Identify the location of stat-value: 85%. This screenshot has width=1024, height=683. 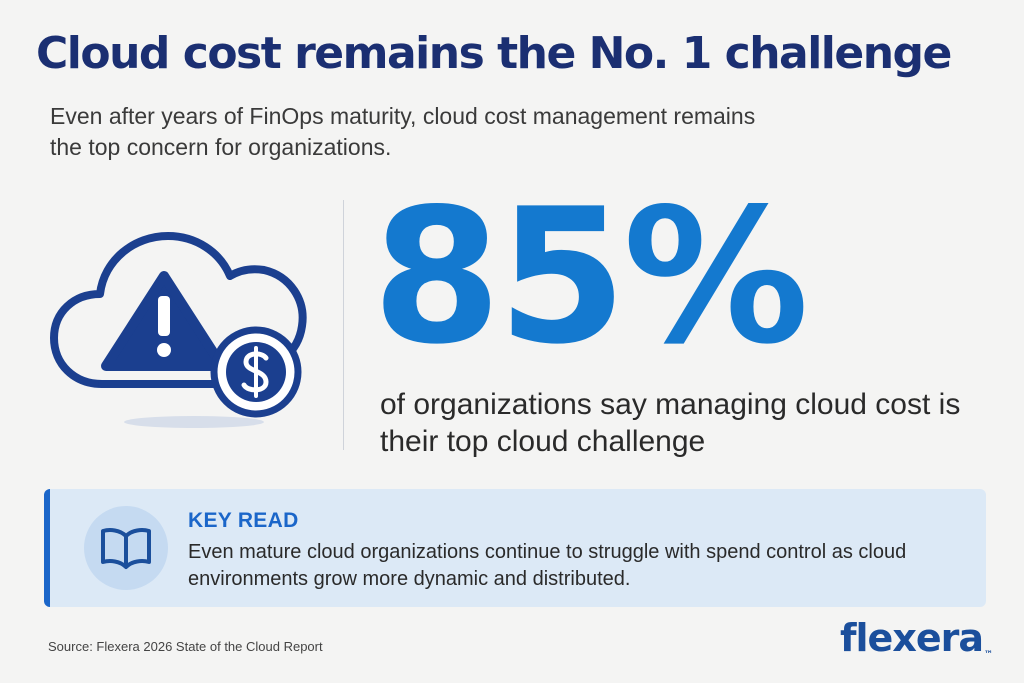
(590, 276).